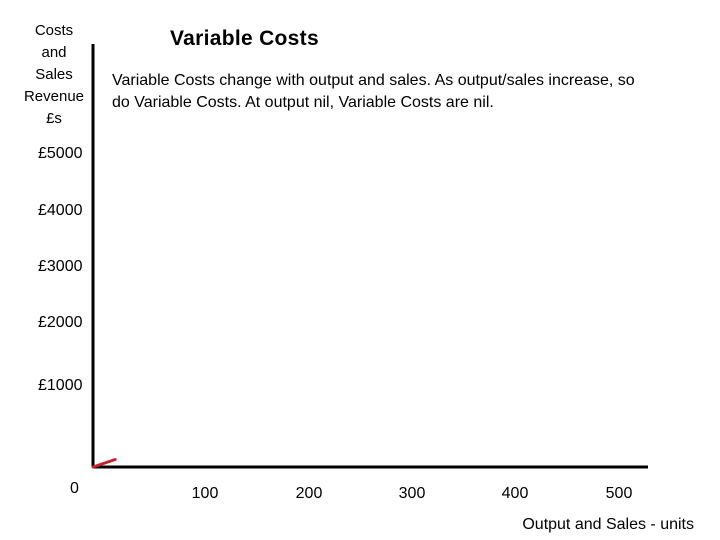 The height and width of the screenshot is (540, 720). What do you see at coordinates (74, 488) in the screenshot?
I see `y-tick-label-zero: 0` at bounding box center [74, 488].